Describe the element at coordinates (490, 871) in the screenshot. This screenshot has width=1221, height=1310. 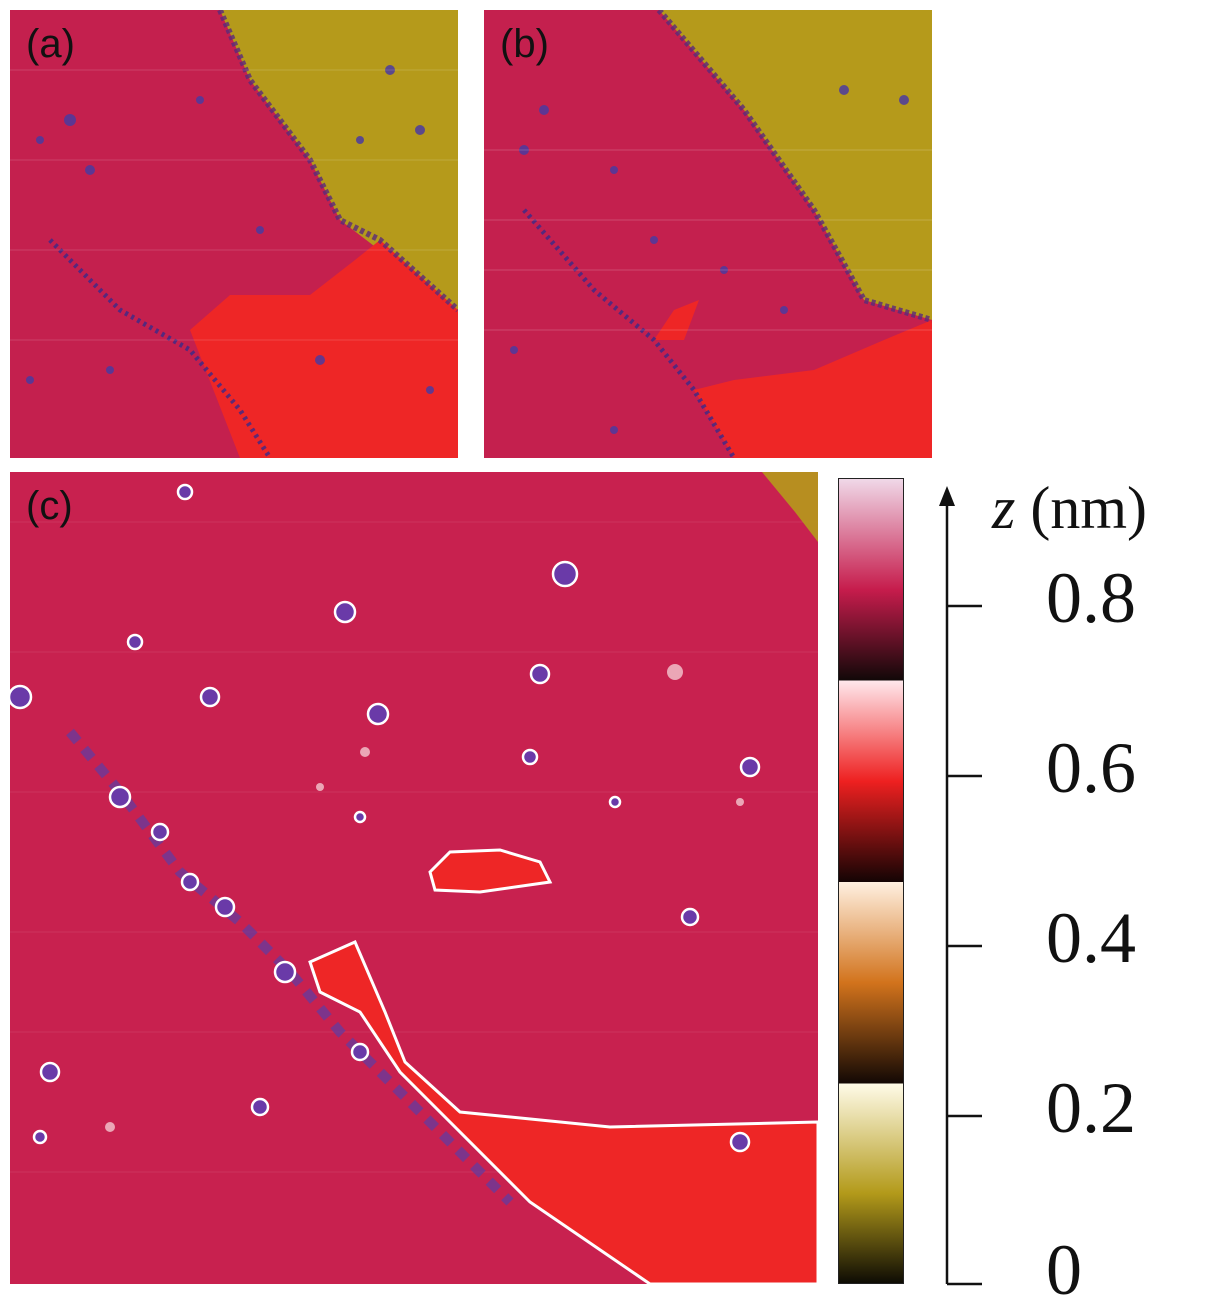
I see `red-island` at that location.